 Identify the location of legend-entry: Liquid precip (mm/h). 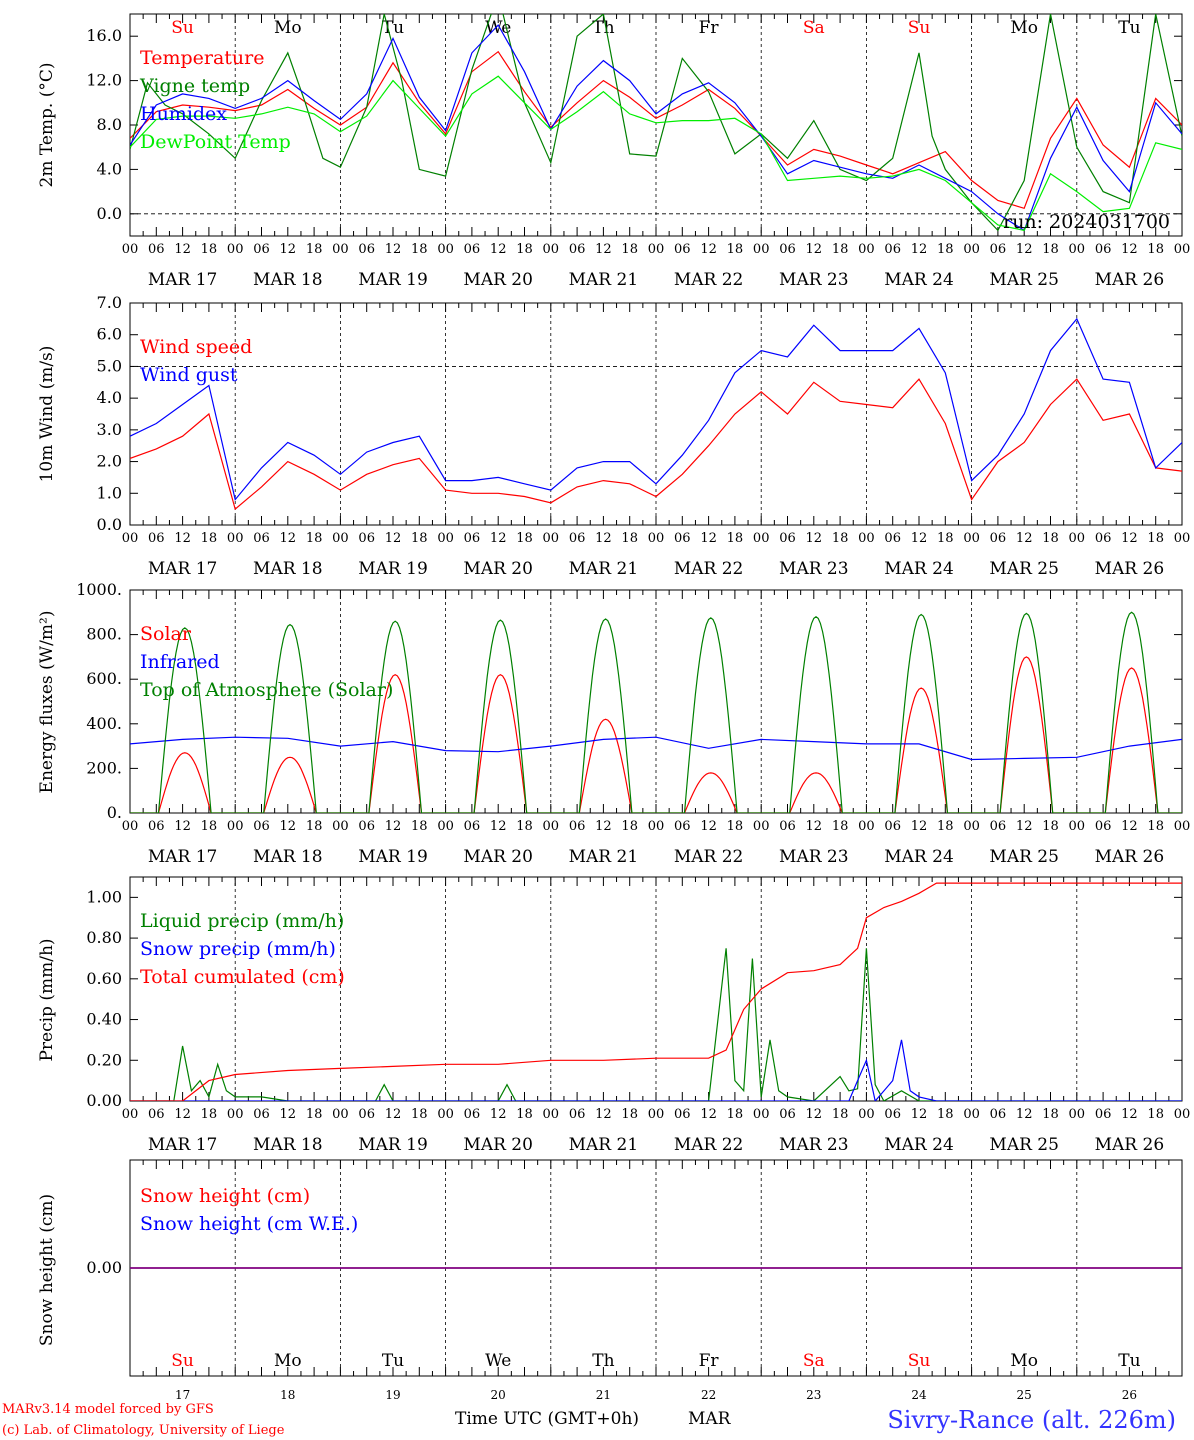
(242, 921).